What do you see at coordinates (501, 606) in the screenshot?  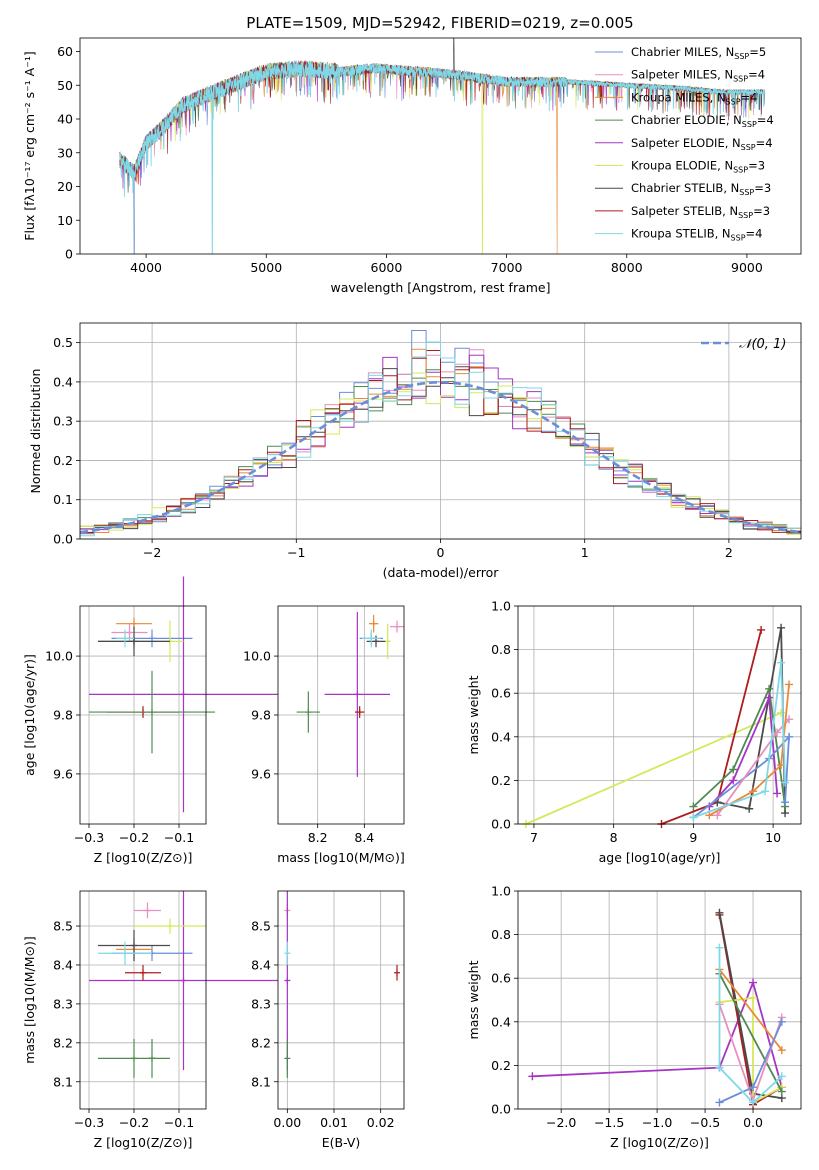 I see `age_weight-ytick-label: 1.0` at bounding box center [501, 606].